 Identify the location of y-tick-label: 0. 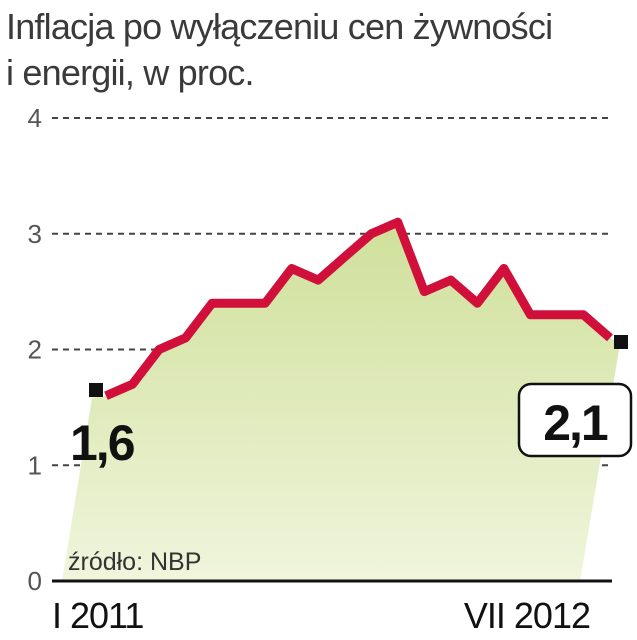
(35, 581).